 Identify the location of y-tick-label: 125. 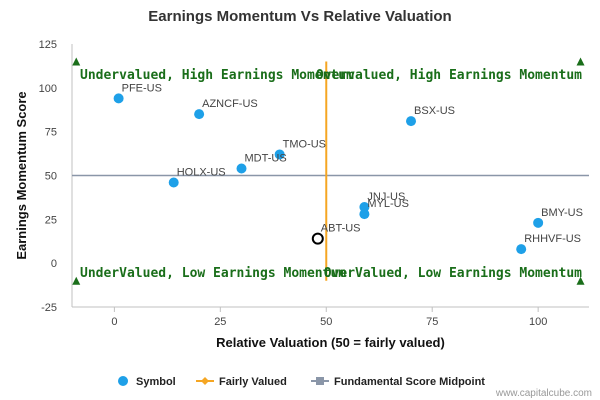
(48, 45).